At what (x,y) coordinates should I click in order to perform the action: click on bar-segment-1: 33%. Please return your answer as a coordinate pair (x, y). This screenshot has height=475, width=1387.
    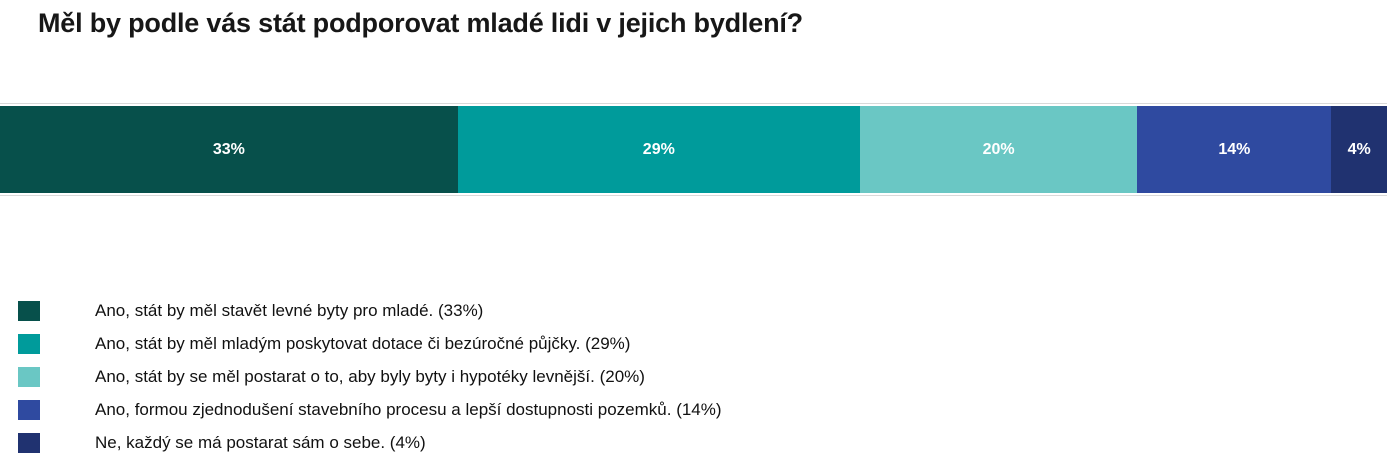
    Looking at the image, I should click on (229, 149).